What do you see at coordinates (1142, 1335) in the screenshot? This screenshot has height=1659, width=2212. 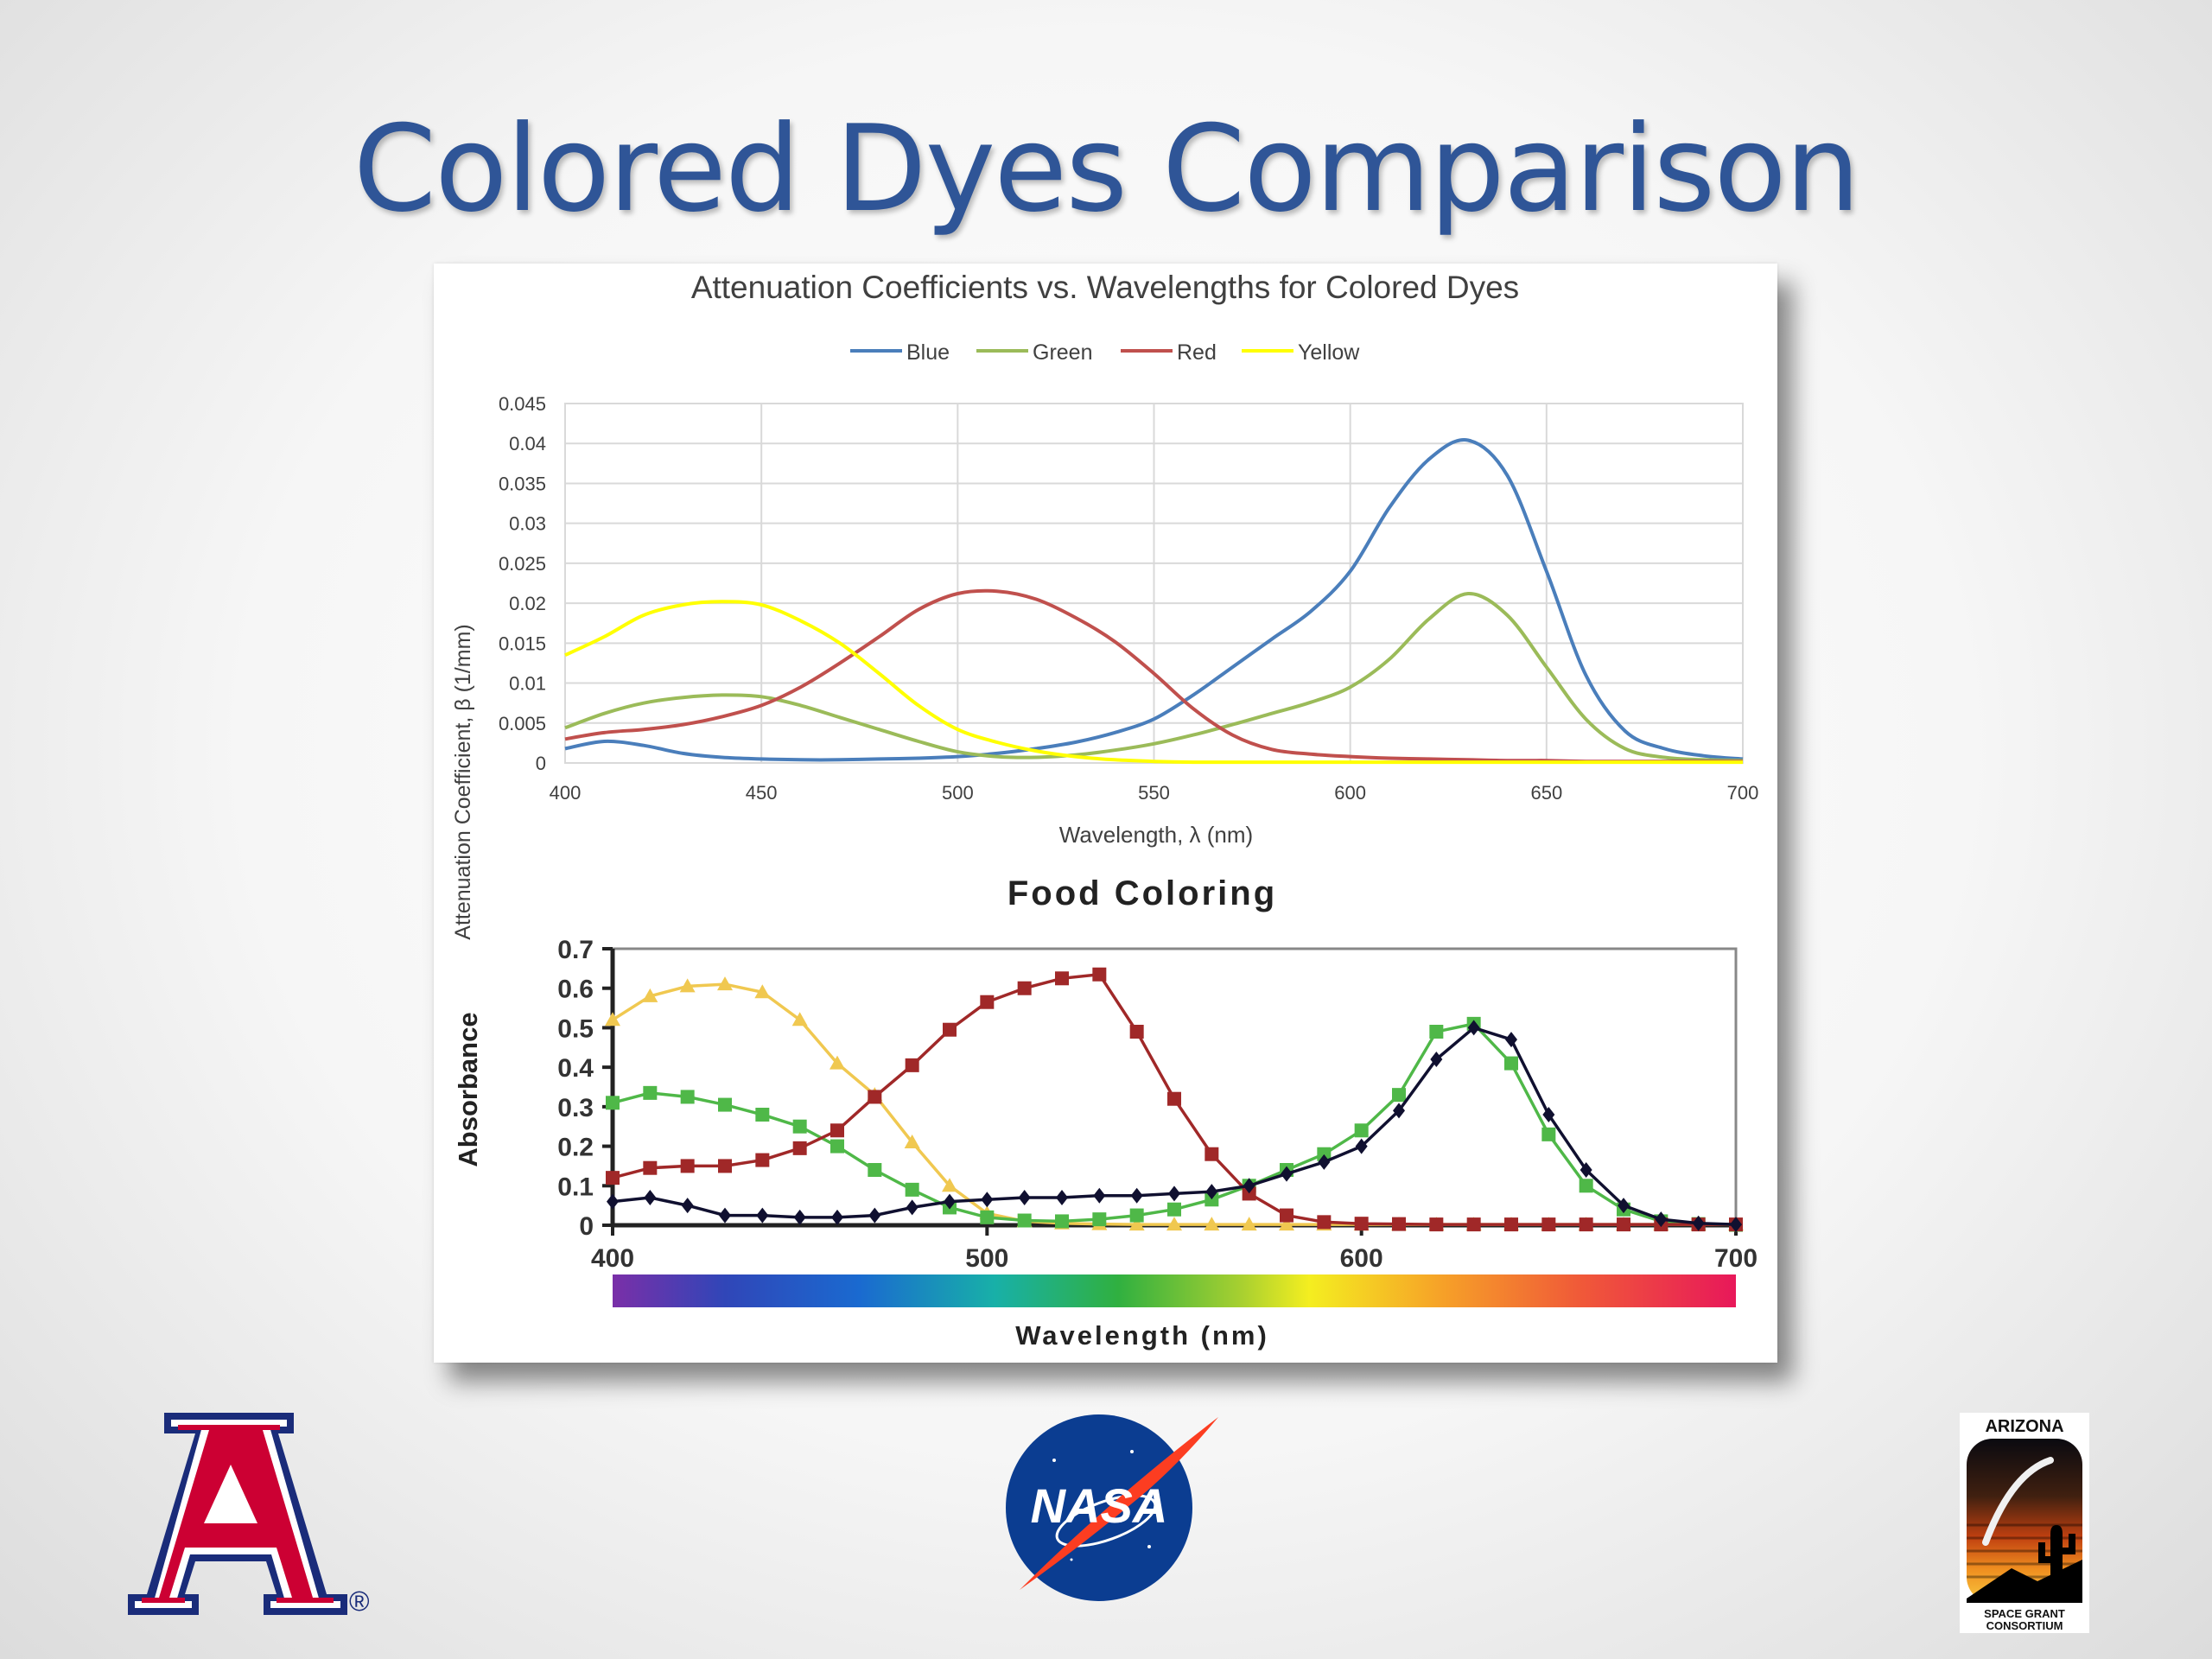 I see `chart2-x-axis-label: Wavelength (nm)` at bounding box center [1142, 1335].